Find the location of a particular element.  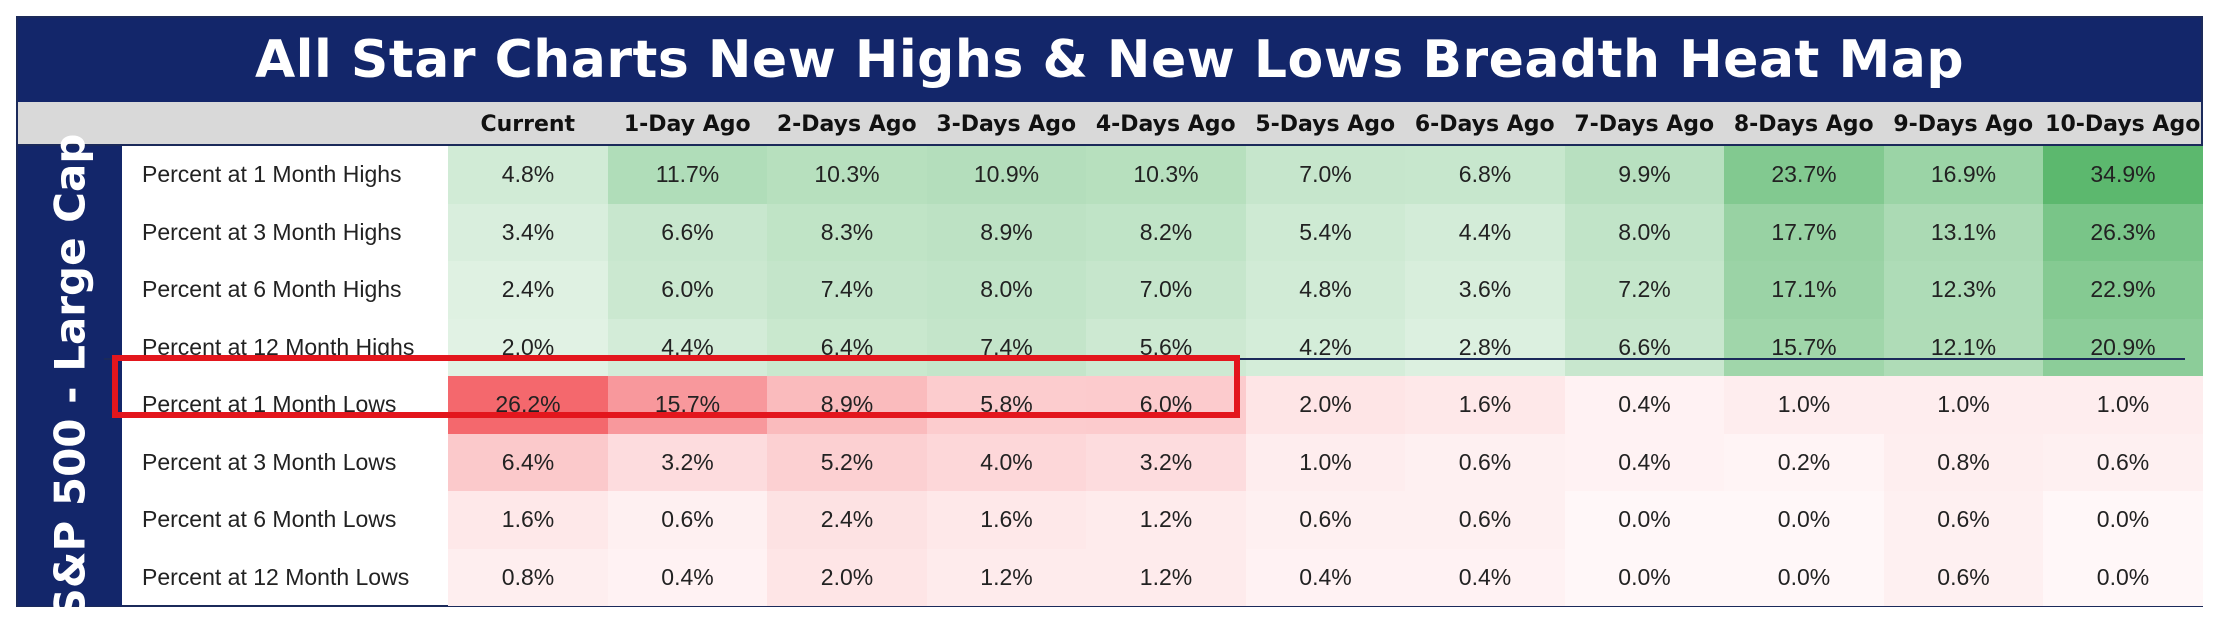

side-label-text: S&P 500 - Large Cap is located at coordinates (70, 375).